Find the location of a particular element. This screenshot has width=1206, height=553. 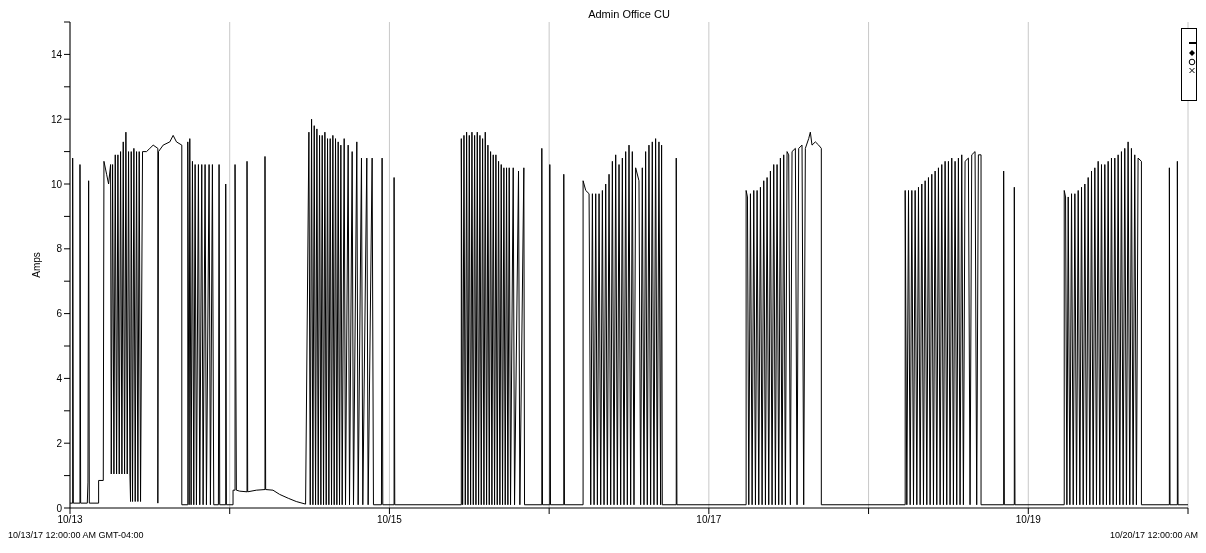

x-tick-label: 10/15 is located at coordinates (389, 520).